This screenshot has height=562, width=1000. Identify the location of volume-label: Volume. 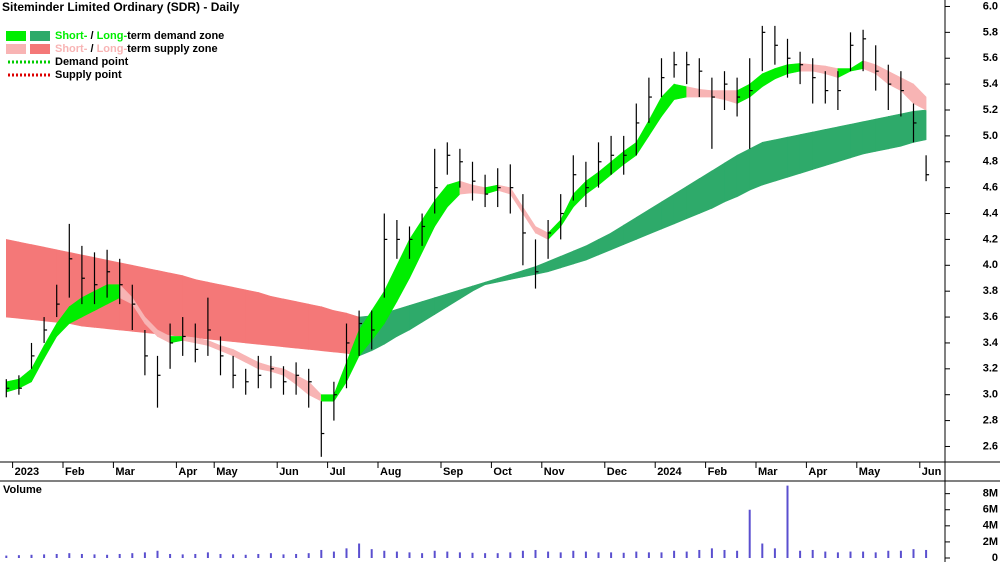
(22, 490).